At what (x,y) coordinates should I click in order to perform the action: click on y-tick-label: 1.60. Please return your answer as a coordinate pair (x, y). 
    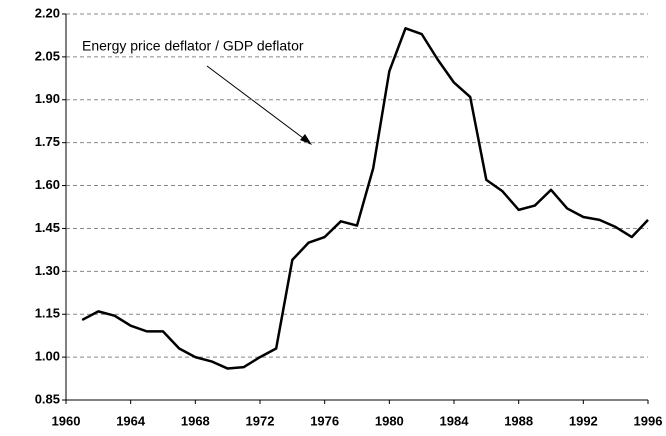
    Looking at the image, I should click on (47, 184).